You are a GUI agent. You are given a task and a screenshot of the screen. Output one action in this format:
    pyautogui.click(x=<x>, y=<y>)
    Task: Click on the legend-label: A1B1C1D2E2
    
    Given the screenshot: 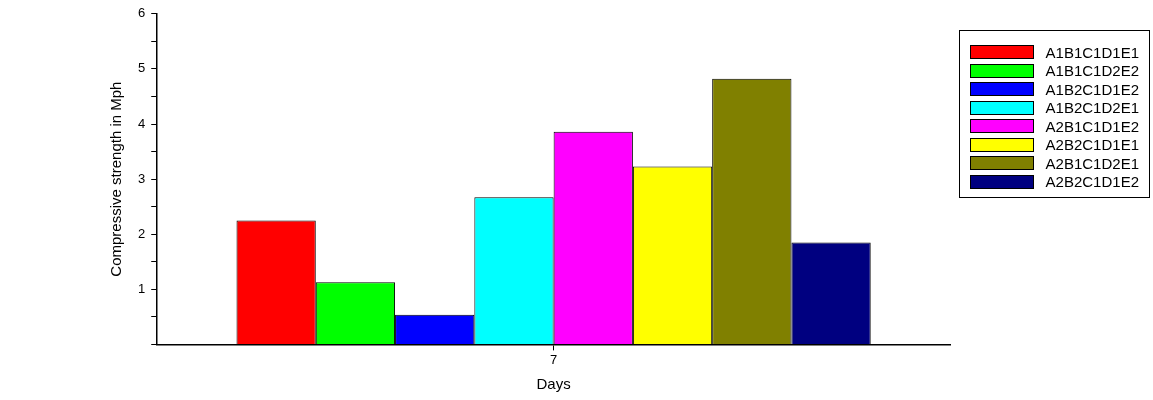 What is the action you would take?
    pyautogui.click(x=1092, y=71)
    